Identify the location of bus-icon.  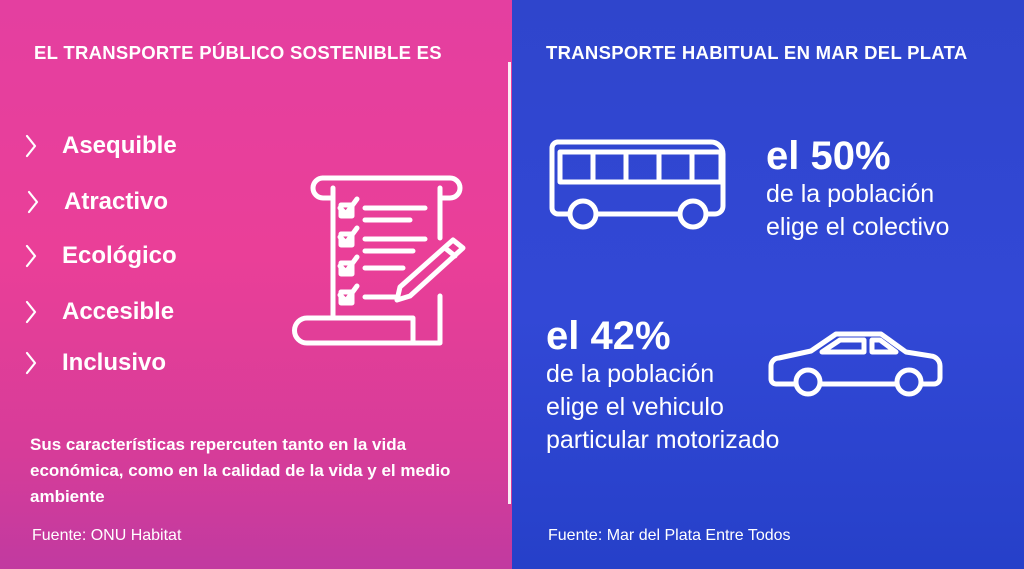
(637, 184).